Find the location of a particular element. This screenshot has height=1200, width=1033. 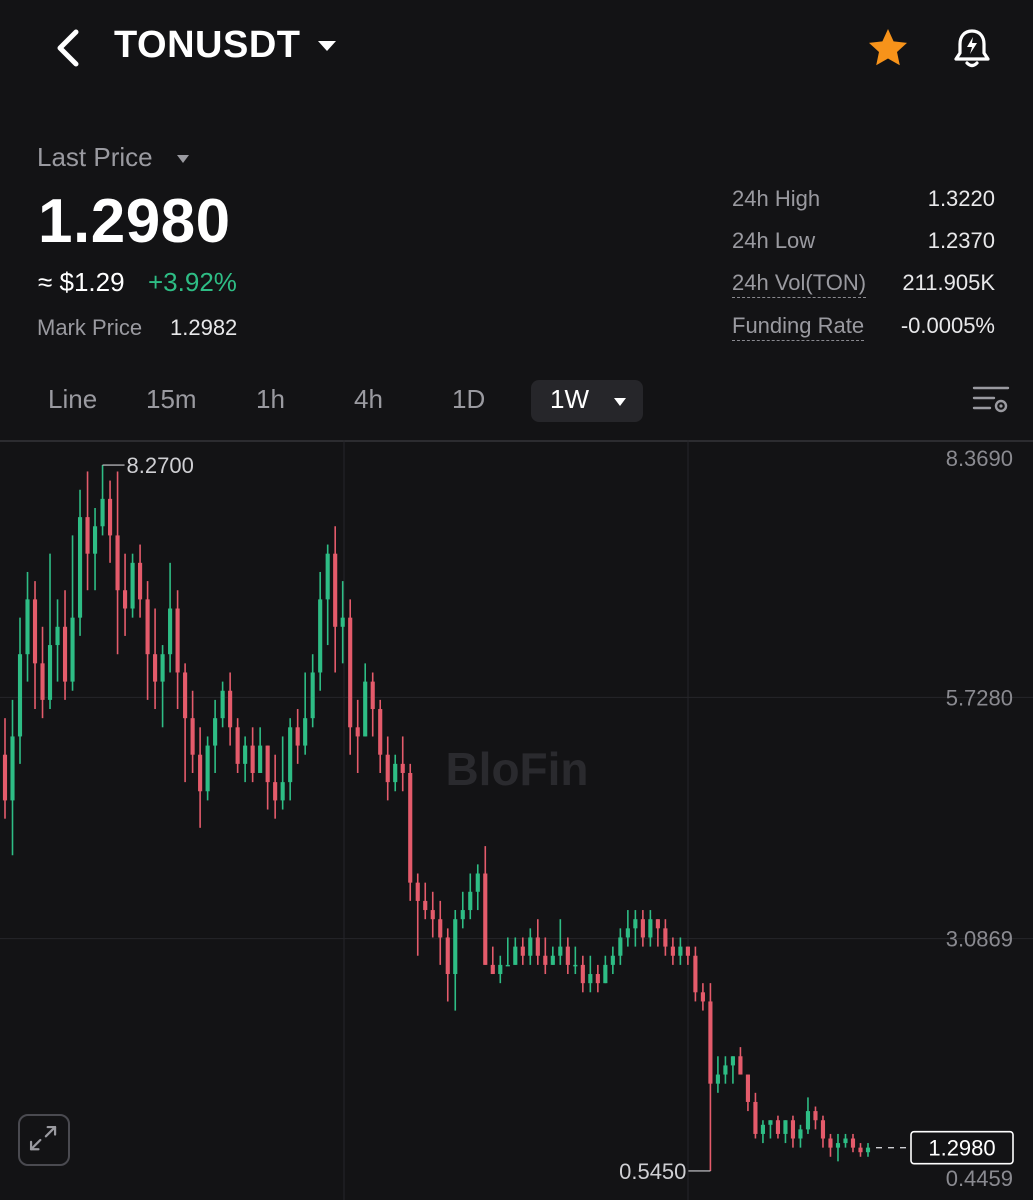

back-arrow-icon is located at coordinates (68, 48).